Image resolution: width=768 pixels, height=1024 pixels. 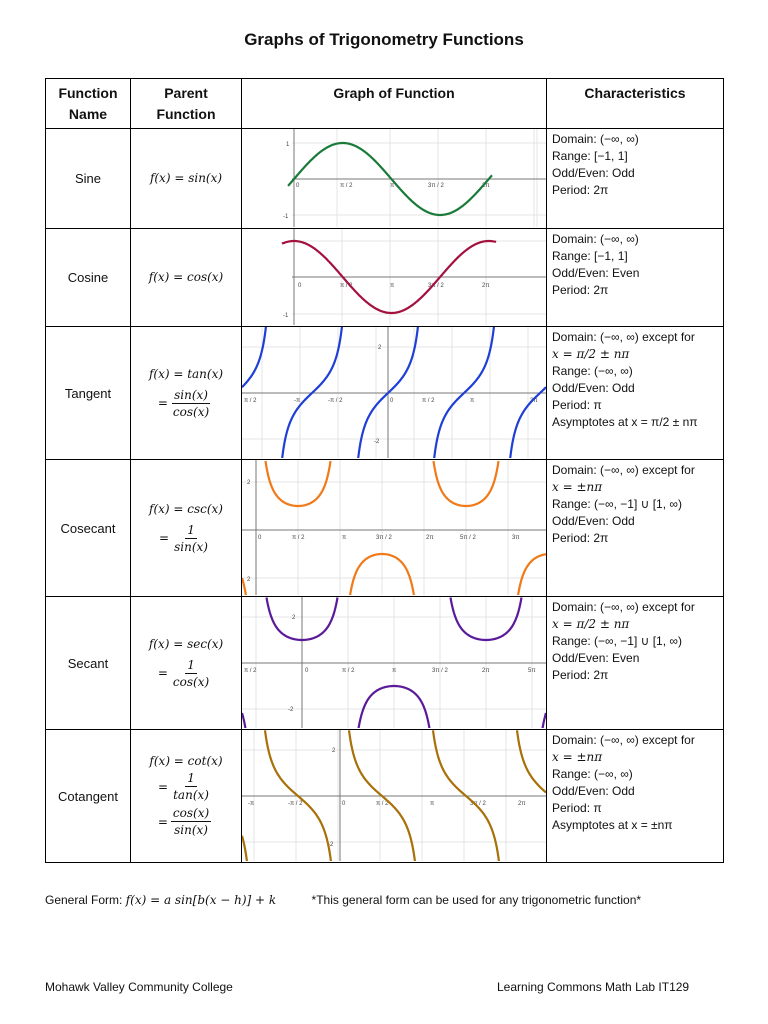 I want to click on cotangent-graph: 2 -2 -π -π / 2 0 π / 2 π 3π / 2 2π, so click(x=394, y=795).